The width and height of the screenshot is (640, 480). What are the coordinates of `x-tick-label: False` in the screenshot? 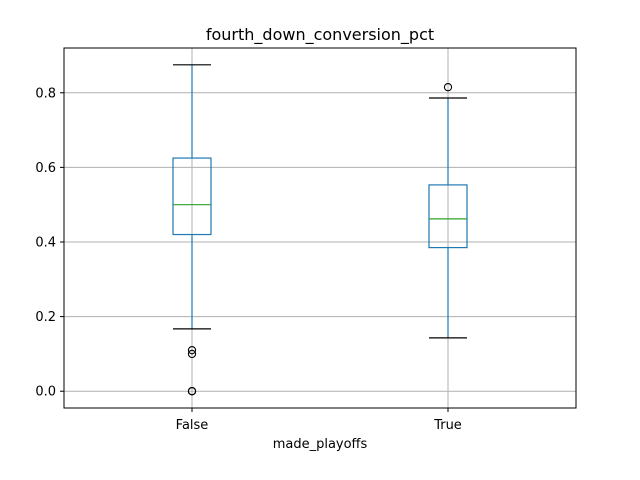 It's located at (192, 425).